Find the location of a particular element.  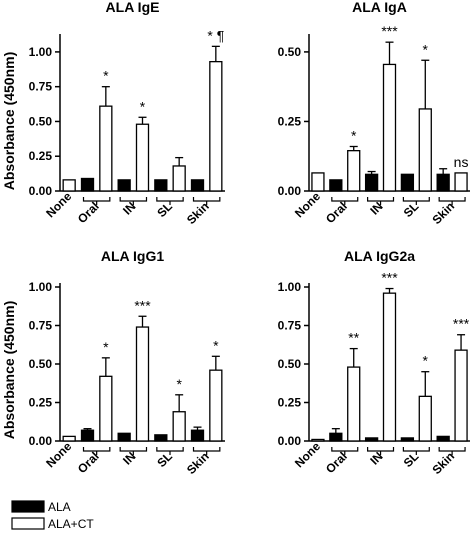

significance-label: ns is located at coordinates (461, 162).